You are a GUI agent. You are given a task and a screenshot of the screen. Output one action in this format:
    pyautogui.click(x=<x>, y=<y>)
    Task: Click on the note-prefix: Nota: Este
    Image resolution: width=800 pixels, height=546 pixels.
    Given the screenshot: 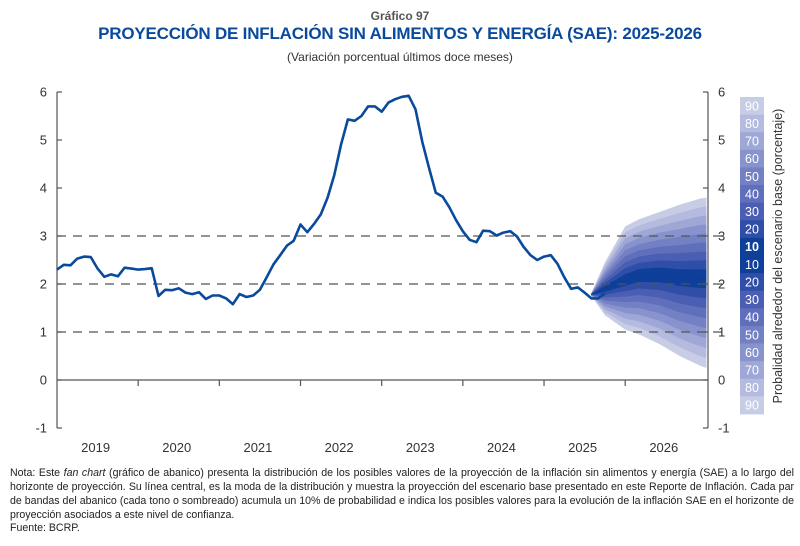 What is the action you would take?
    pyautogui.click(x=37, y=473)
    